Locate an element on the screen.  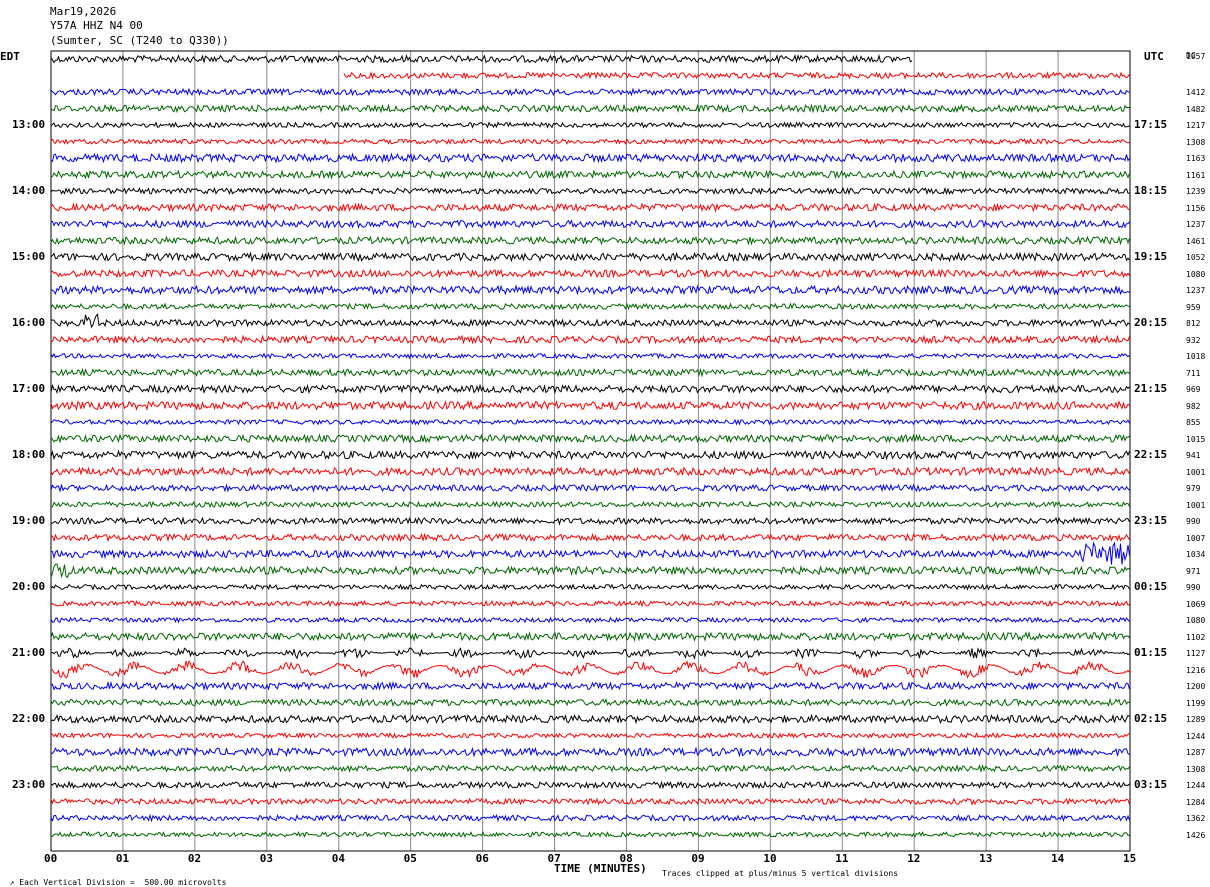
left-time-label: 14:00 is located at coordinates (29, 190).